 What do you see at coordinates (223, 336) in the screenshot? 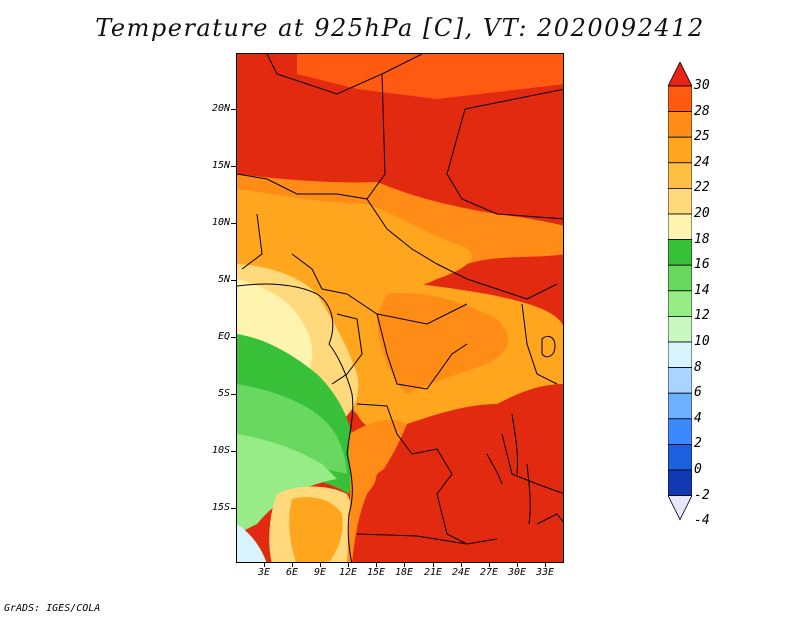
I see `y-tick-label: EQ` at bounding box center [223, 336].